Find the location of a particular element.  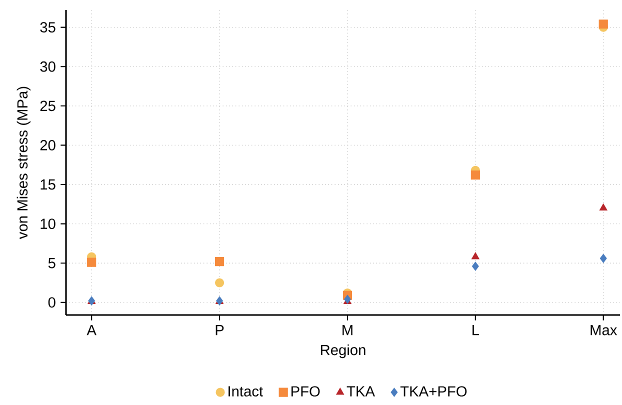

legend-label: TKA+PFO is located at coordinates (433, 391).